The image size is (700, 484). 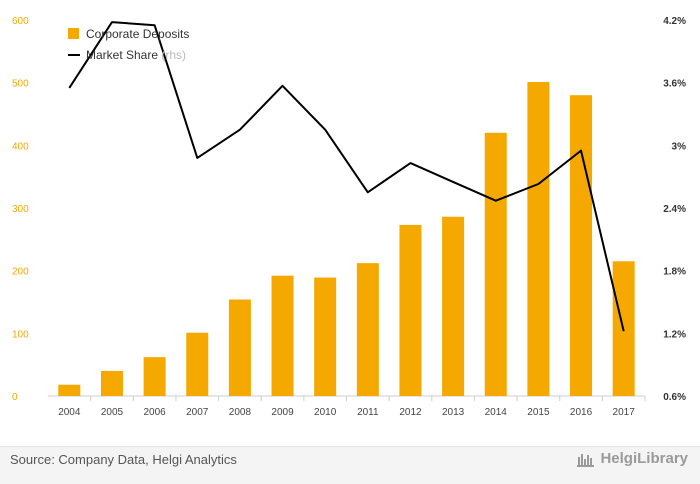 I want to click on left-tick-label: 500, so click(x=20, y=84).